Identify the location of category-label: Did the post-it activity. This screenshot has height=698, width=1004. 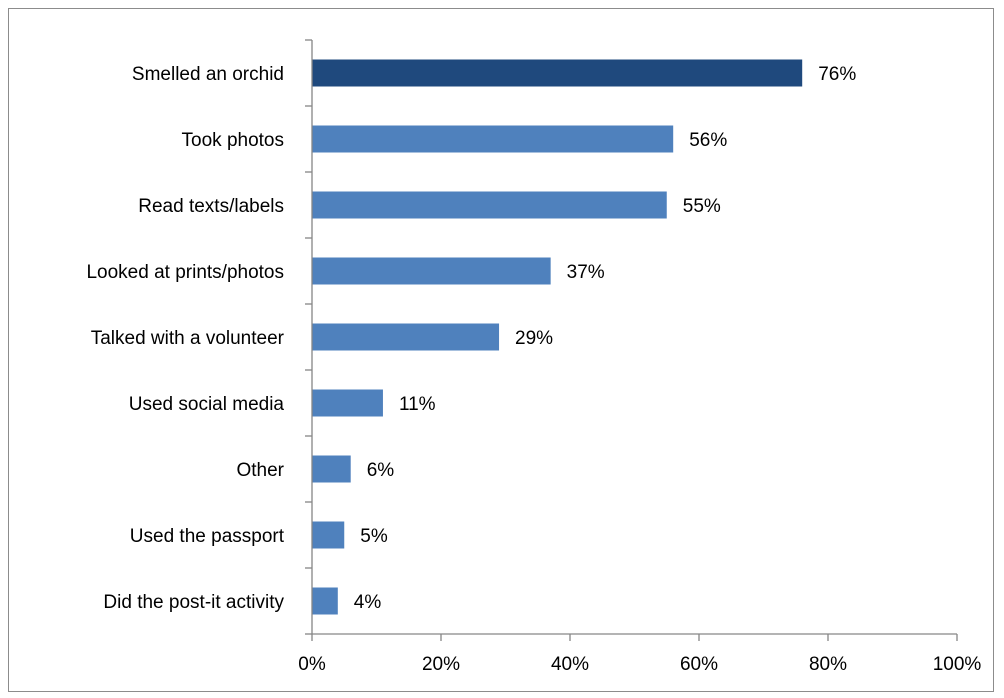
(193, 602).